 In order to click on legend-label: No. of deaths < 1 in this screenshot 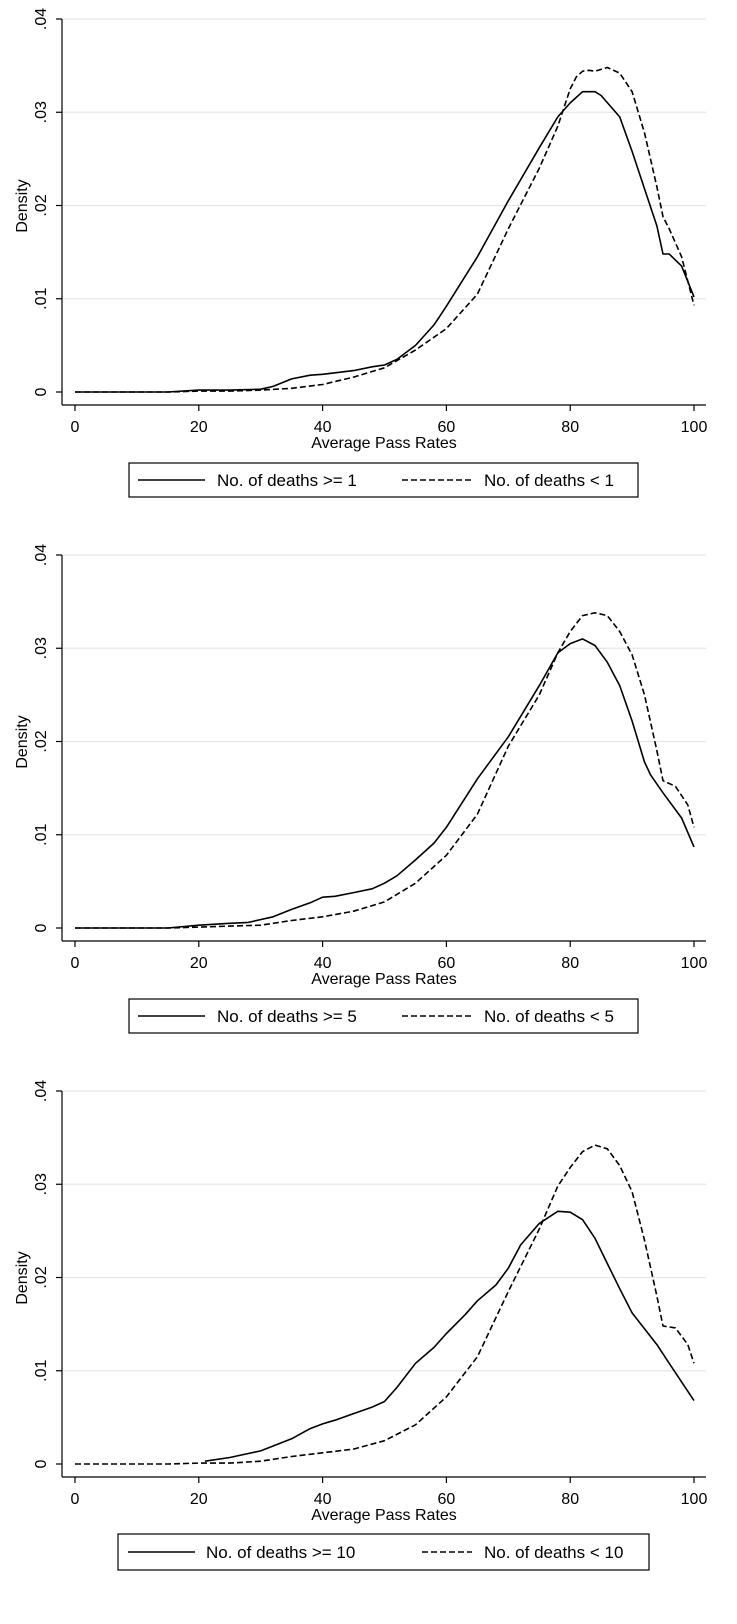, I will do `click(549, 480)`.